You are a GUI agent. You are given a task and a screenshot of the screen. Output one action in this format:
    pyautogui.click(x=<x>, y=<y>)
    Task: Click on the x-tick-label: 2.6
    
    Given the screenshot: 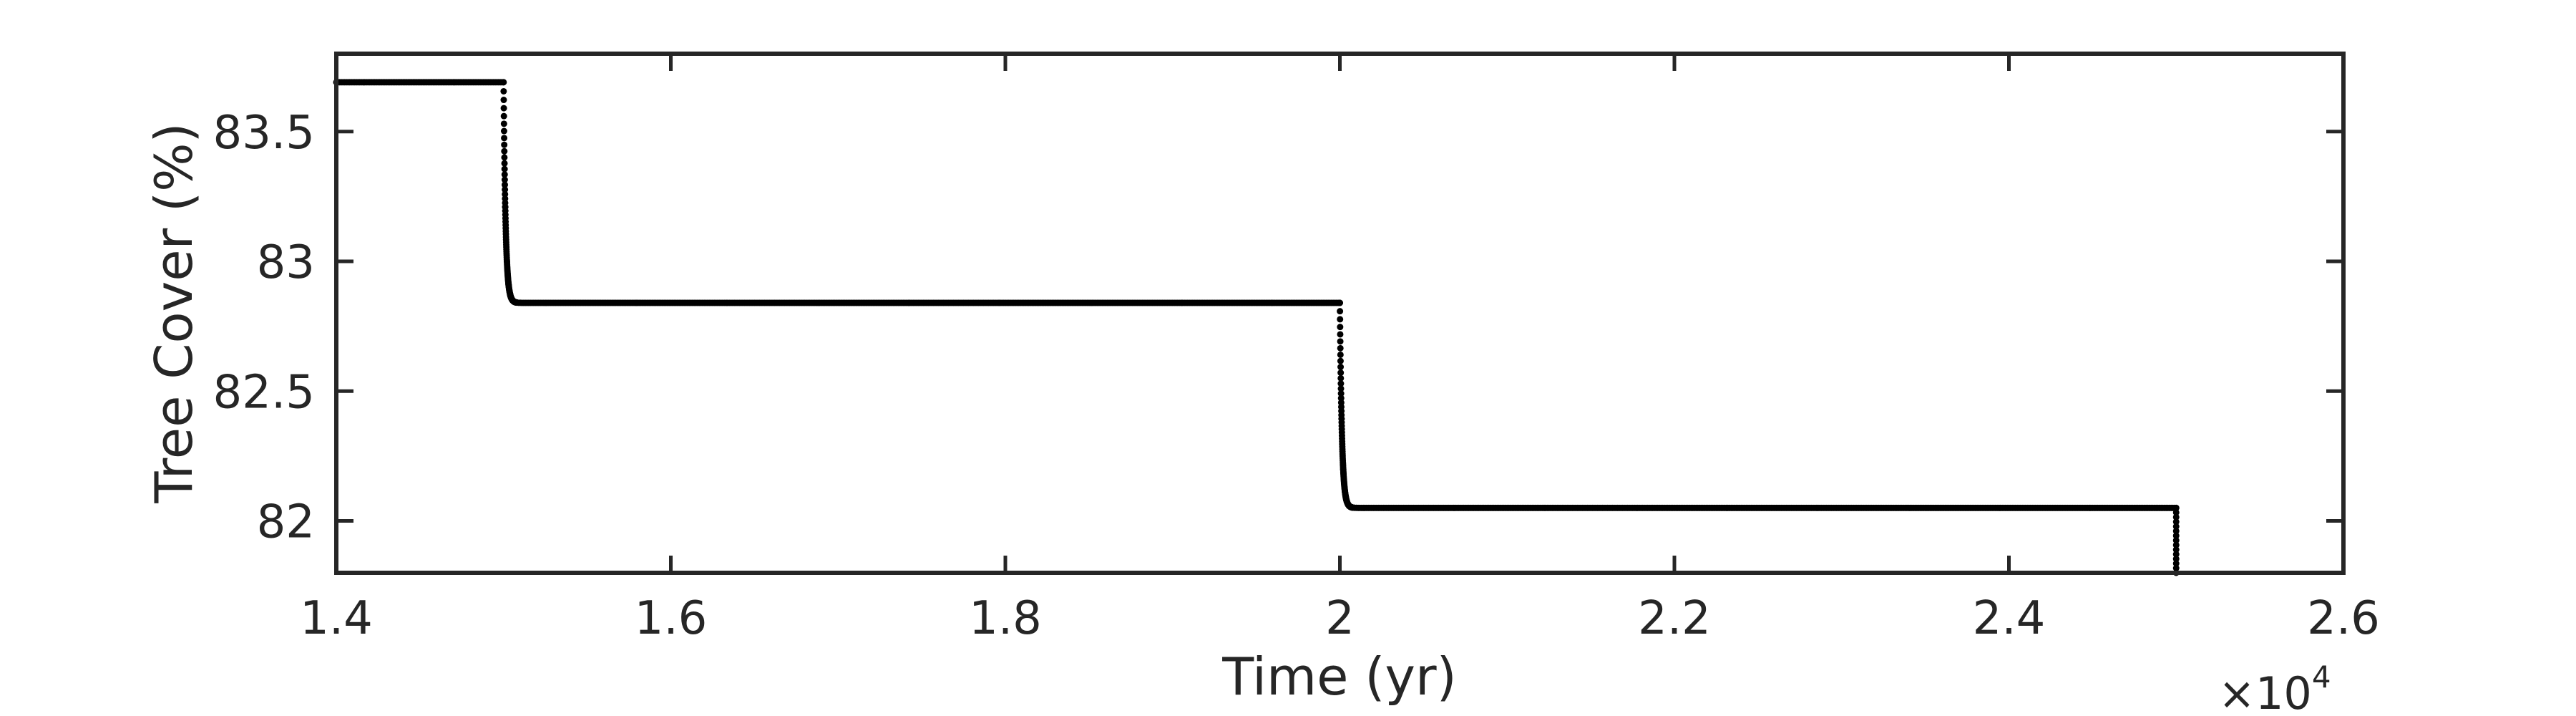 What is the action you would take?
    pyautogui.click(x=2343, y=618)
    